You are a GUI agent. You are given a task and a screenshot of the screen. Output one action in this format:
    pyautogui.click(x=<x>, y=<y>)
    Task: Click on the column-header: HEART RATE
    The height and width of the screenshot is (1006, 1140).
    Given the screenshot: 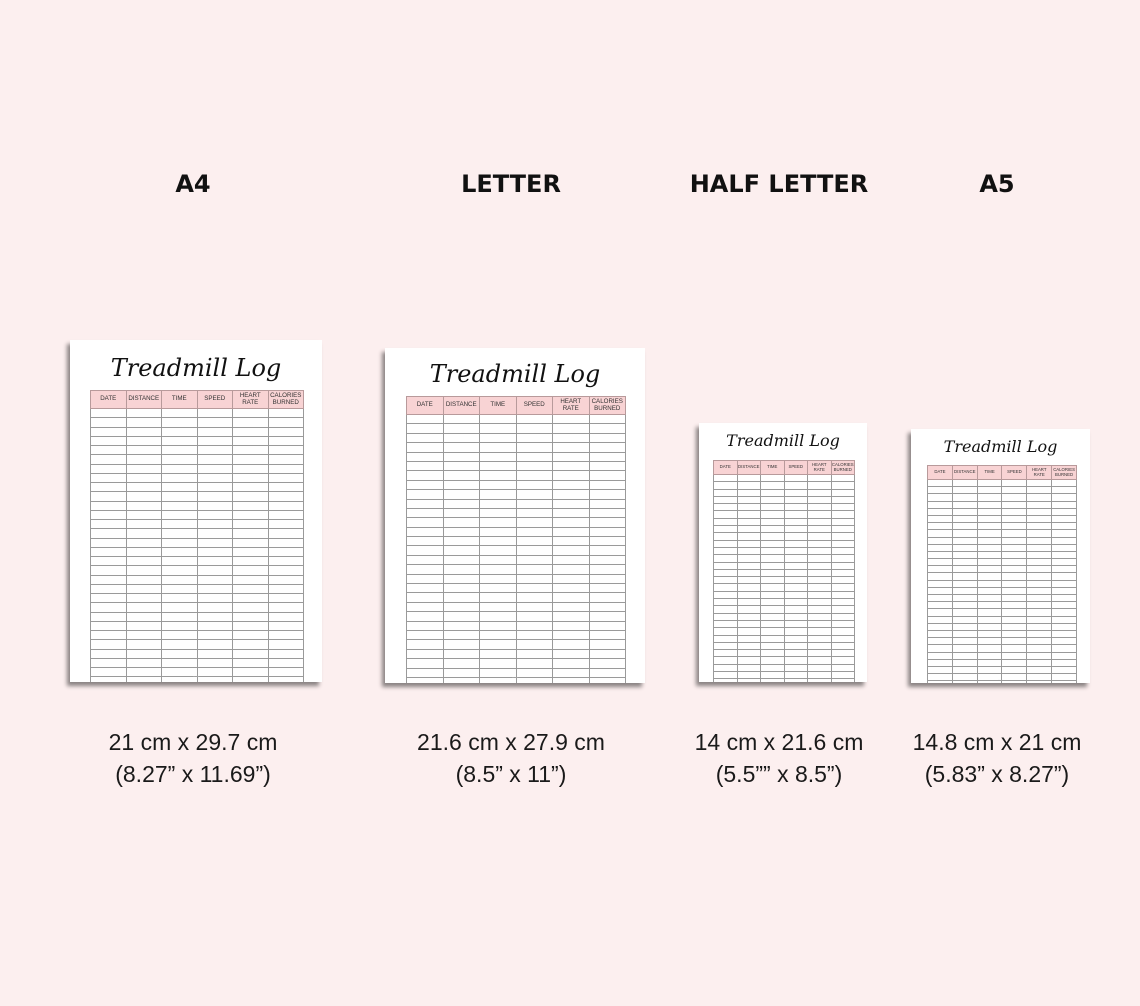 What is the action you would take?
    pyautogui.click(x=819, y=467)
    